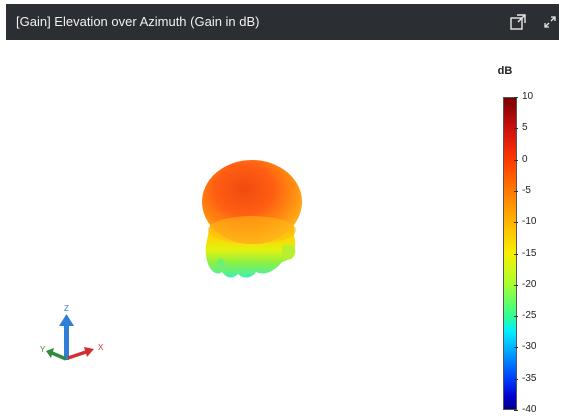 The height and width of the screenshot is (416, 562). Describe the element at coordinates (66, 308) in the screenshot. I see `z-axis-label: Z` at that location.